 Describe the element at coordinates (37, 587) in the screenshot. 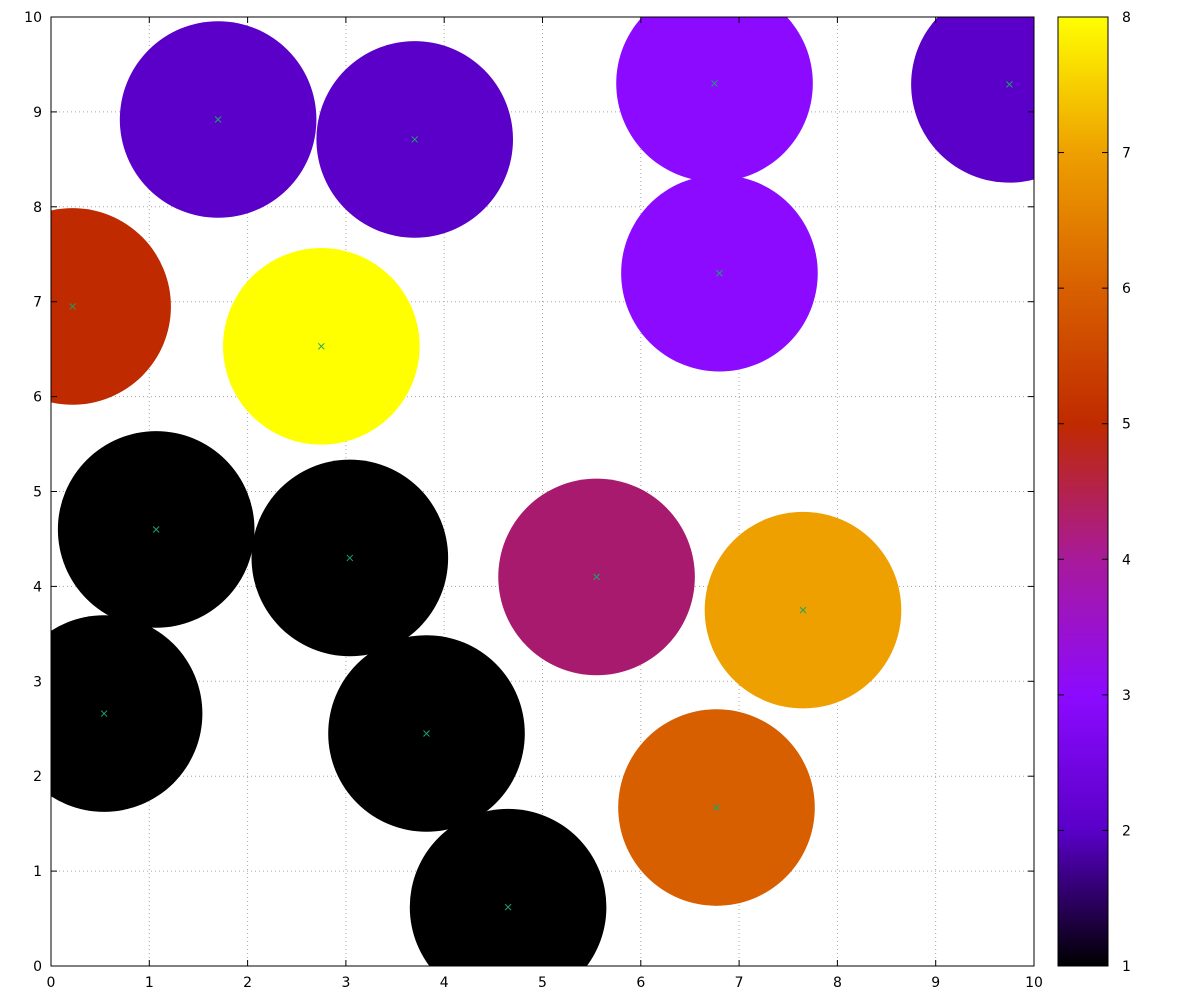

I see `y-tick-label: 4` at that location.